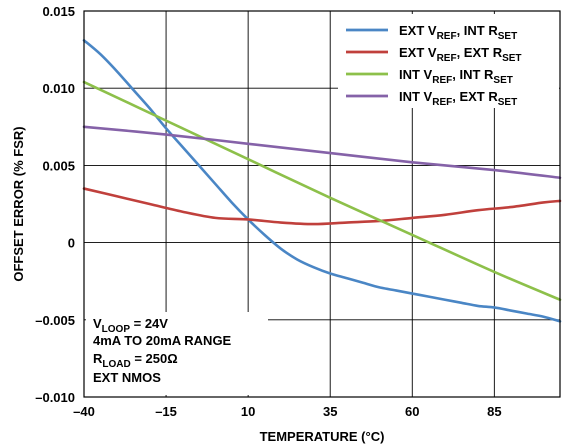 Image resolution: width=564 pixels, height=447 pixels. What do you see at coordinates (287, 411) in the screenshot?
I see `x-axis-ticks: –40 –15 10 35 60 85` at bounding box center [287, 411].